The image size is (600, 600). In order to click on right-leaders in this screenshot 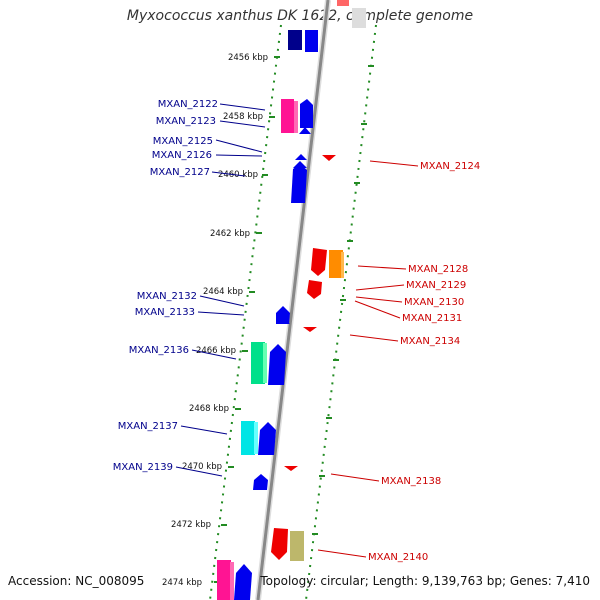, I will do `click(368, 359)`.